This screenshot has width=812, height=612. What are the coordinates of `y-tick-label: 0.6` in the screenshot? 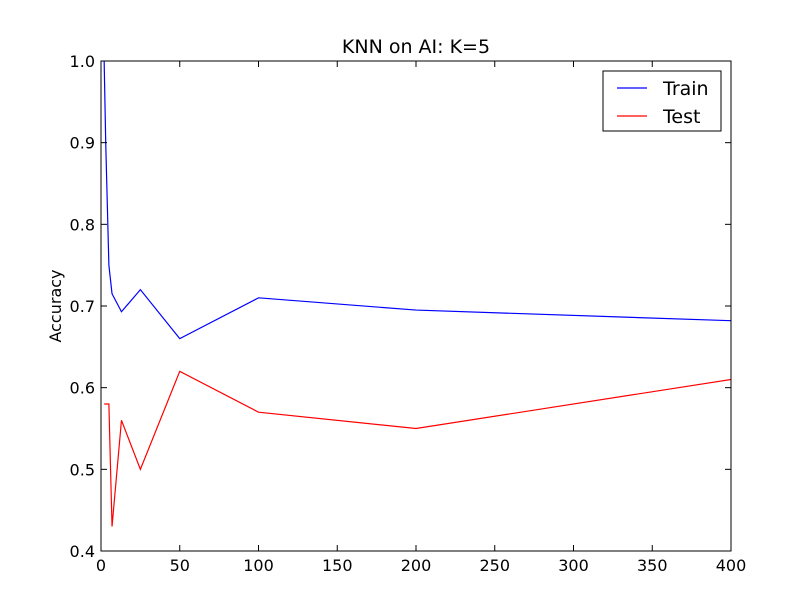 It's located at (82, 388).